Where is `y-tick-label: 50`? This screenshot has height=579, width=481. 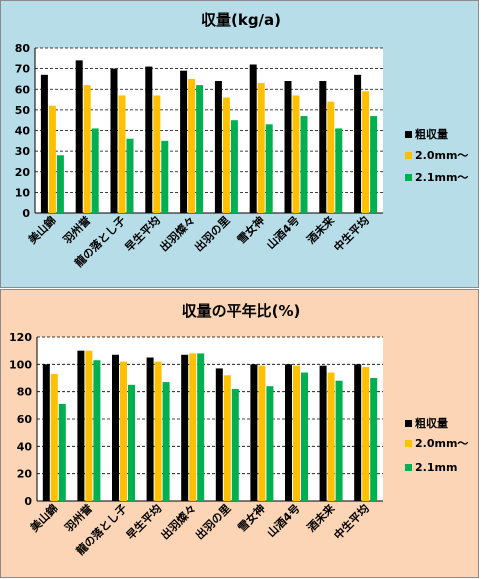
y-tick-label: 50 is located at coordinates (23, 110).